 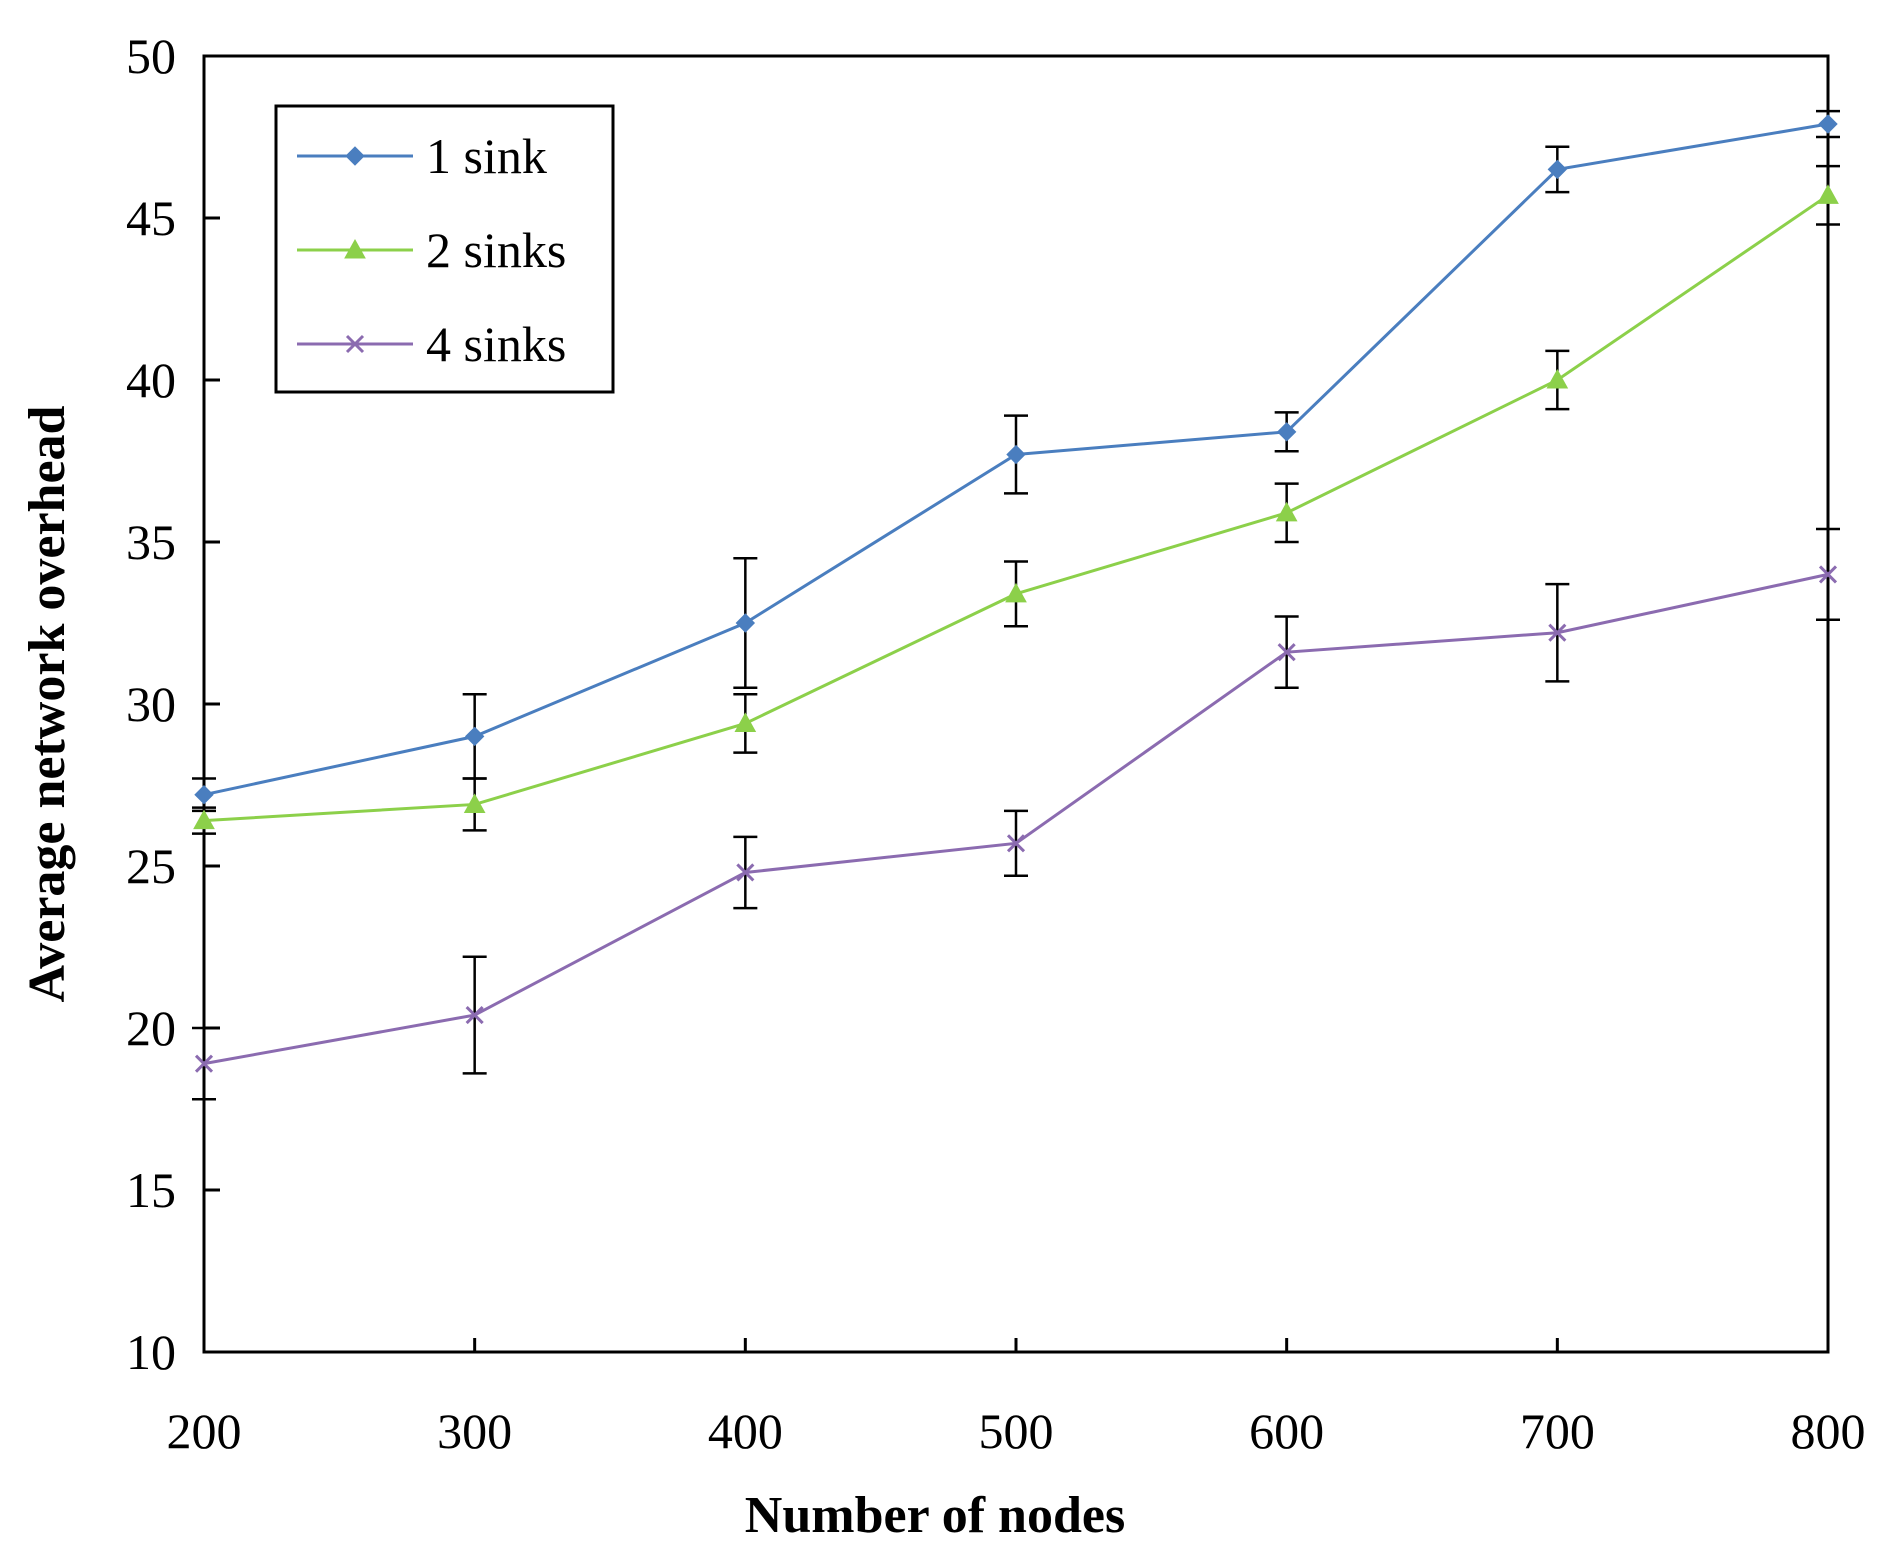 I want to click on y-tick-label: 10, so click(x=151, y=1352).